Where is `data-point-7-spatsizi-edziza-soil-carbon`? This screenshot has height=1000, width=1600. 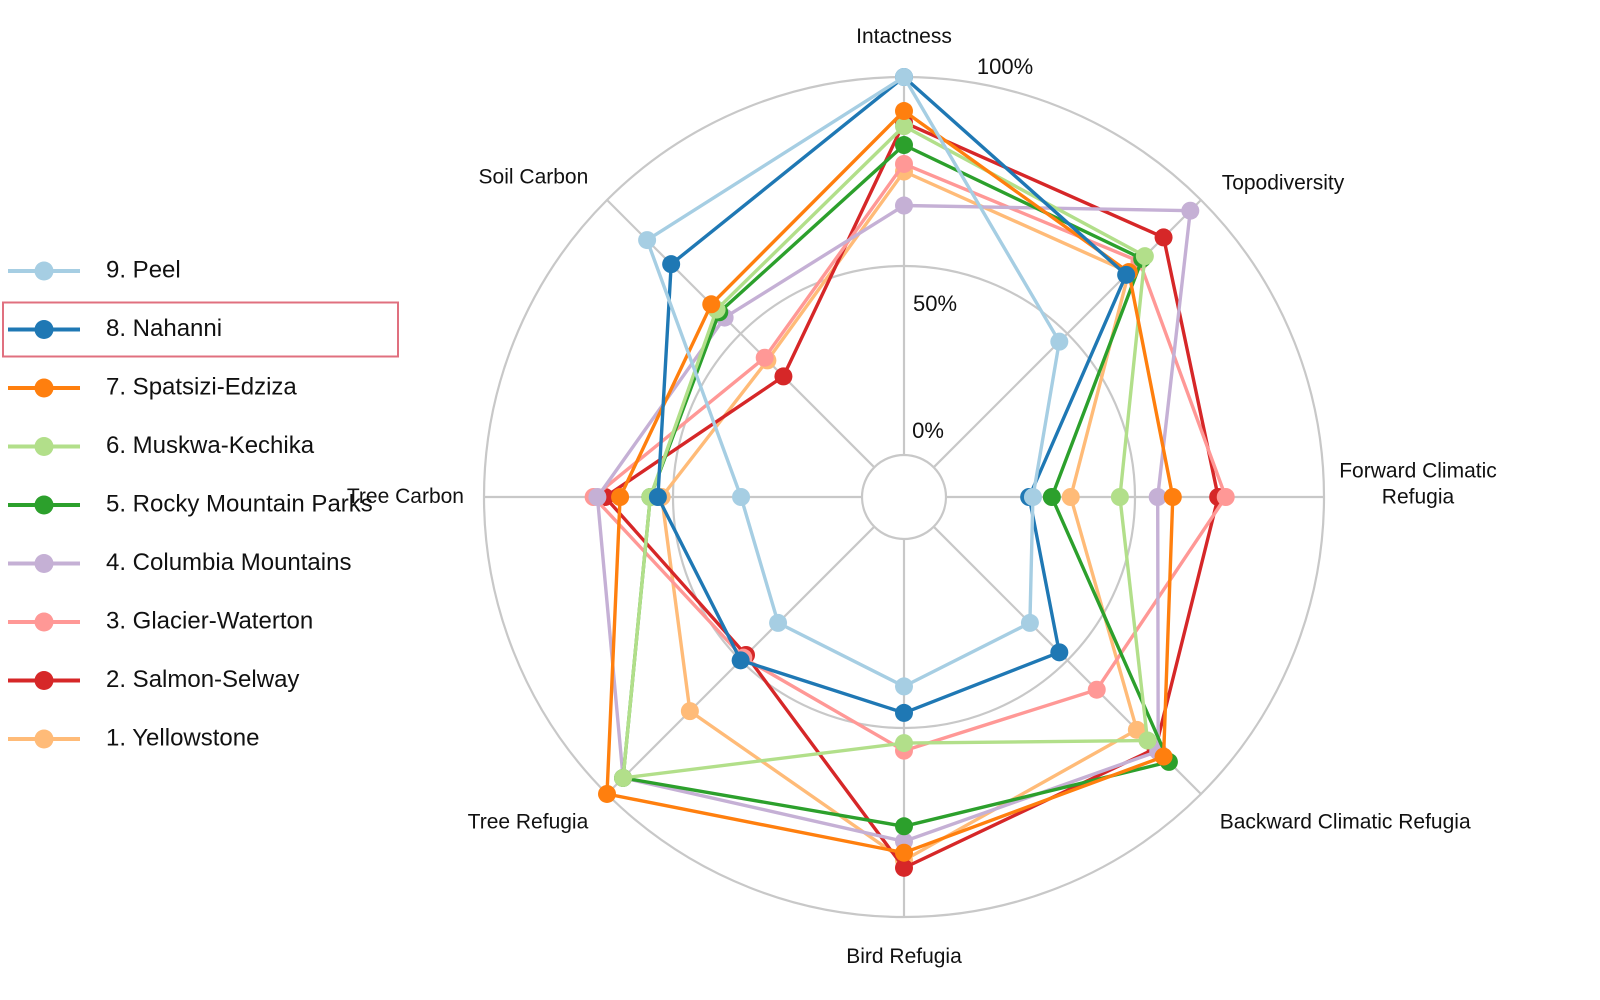
data-point-7-spatsizi-edziza-soil-carbon is located at coordinates (711, 304).